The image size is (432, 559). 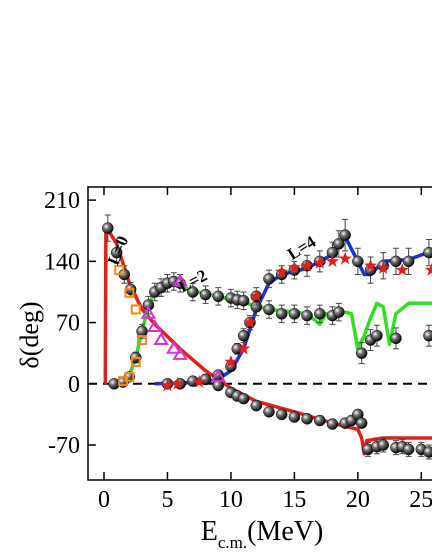 What do you see at coordinates (302, 248) in the screenshot?
I see `curve-label: L=4` at bounding box center [302, 248].